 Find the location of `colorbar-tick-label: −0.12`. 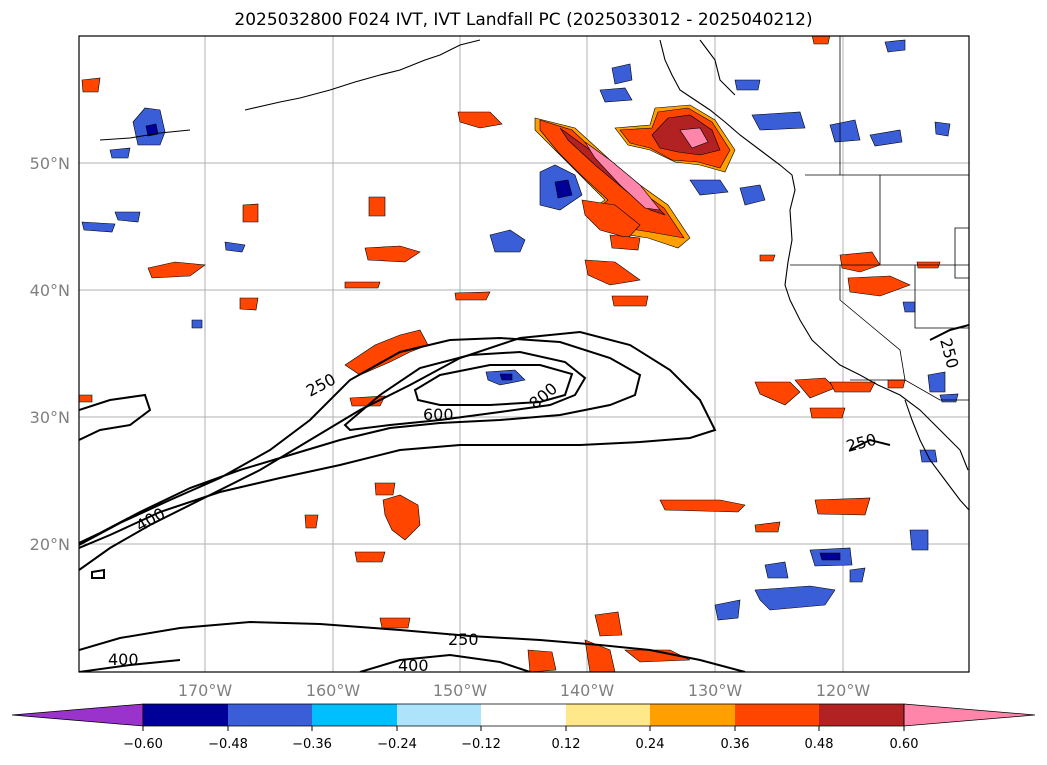

colorbar-tick-label: −0.12 is located at coordinates (481, 744).